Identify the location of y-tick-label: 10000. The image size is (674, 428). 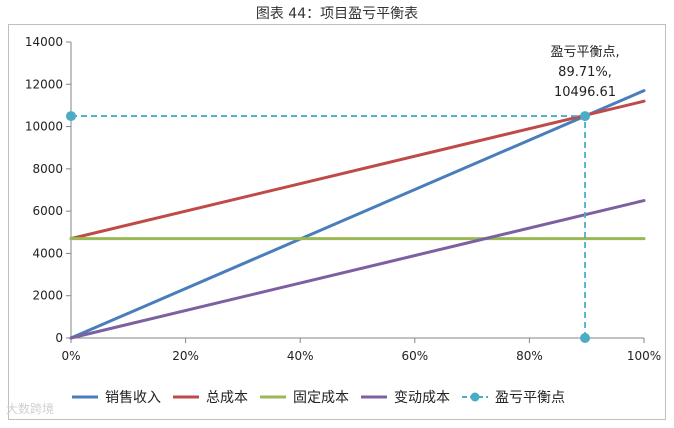
(44, 127).